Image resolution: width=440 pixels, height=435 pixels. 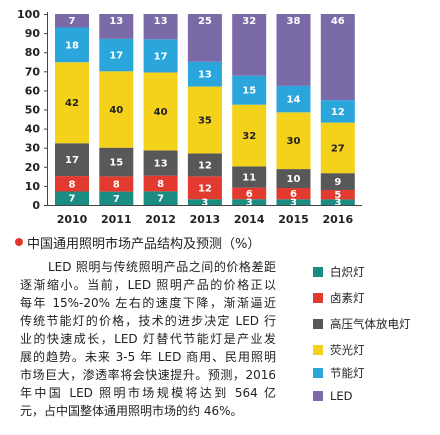 What do you see at coordinates (33, 52) in the screenshot?
I see `y-tick-label: 80` at bounding box center [33, 52].